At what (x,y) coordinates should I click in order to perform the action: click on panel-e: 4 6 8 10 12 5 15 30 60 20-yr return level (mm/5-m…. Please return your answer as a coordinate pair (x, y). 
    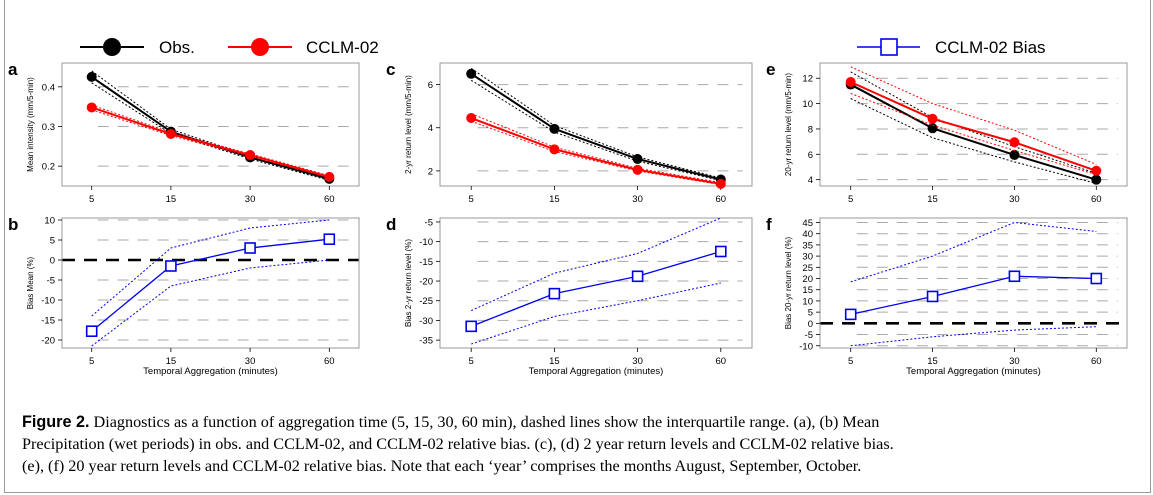
    Looking at the image, I should click on (947, 132).